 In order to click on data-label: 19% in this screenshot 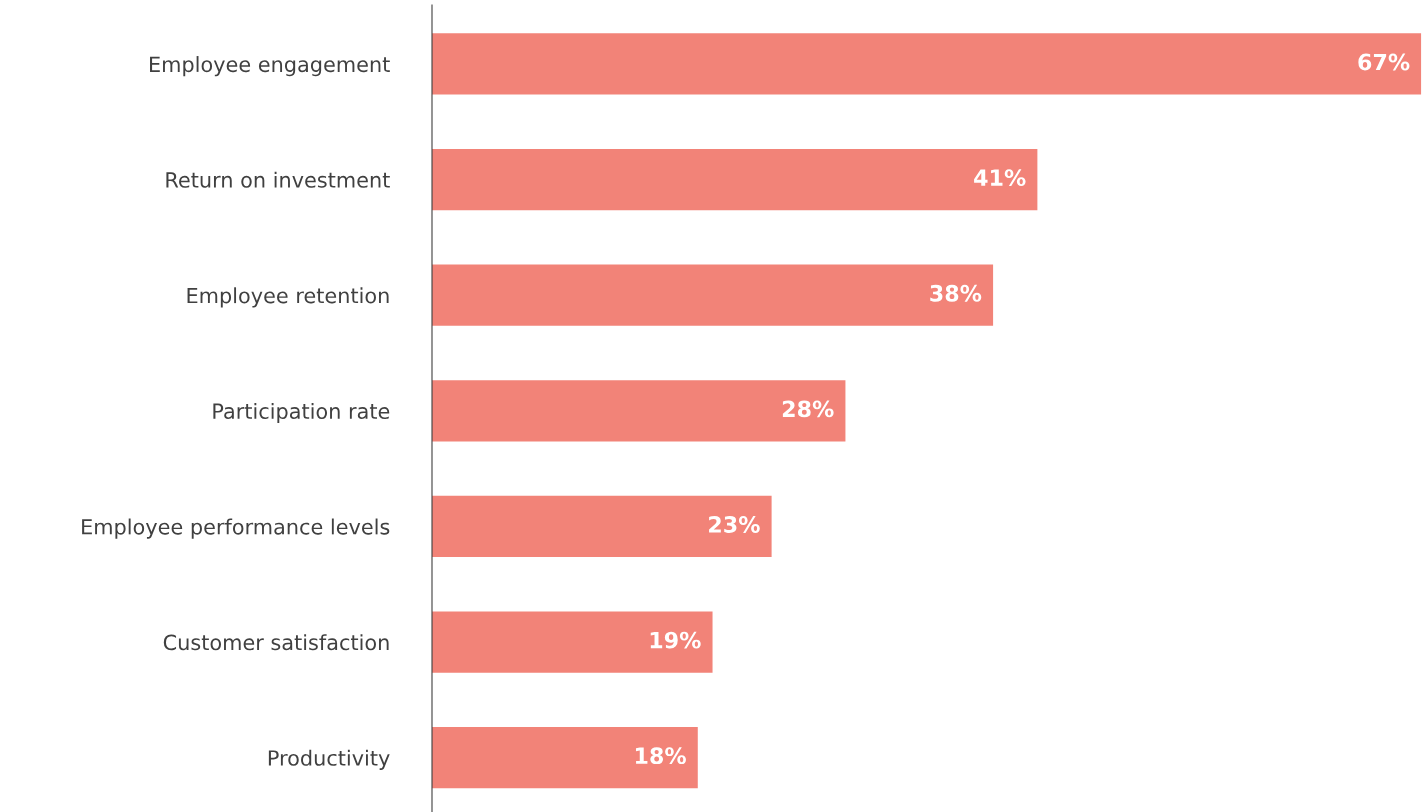, I will do `click(675, 640)`.